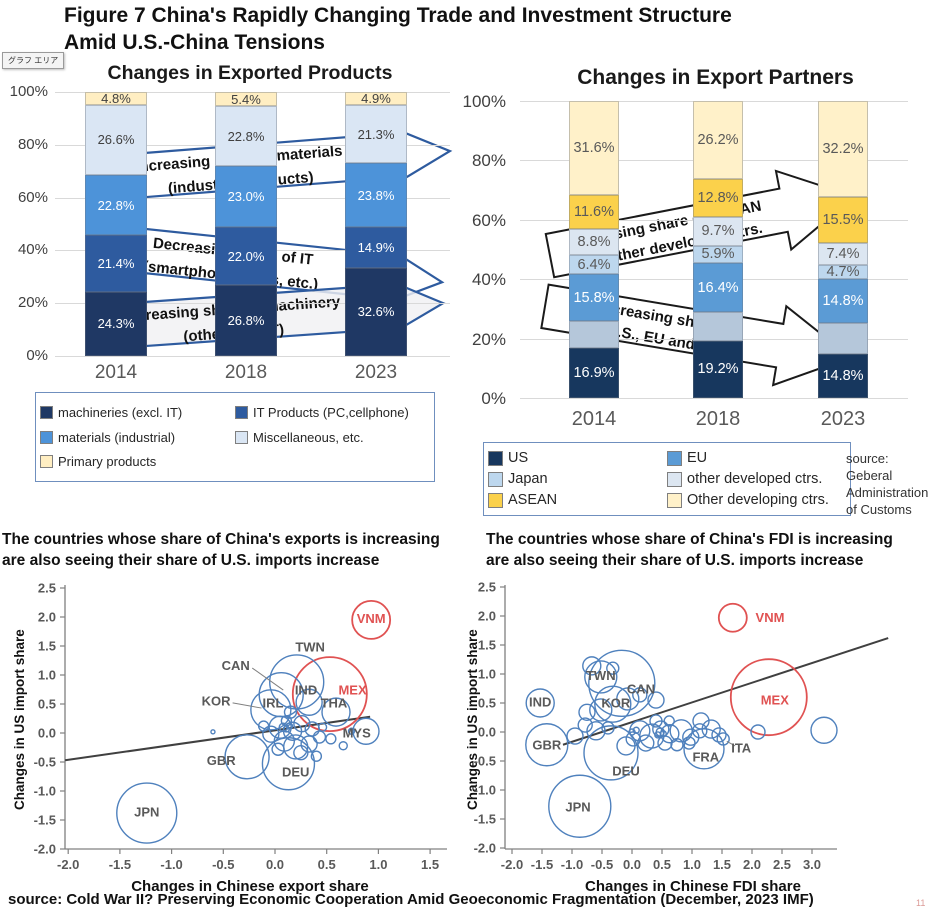 This screenshot has width=935, height=913. Describe the element at coordinates (843, 219) in the screenshot. I see `bar-segment-label: 15.5%` at that location.